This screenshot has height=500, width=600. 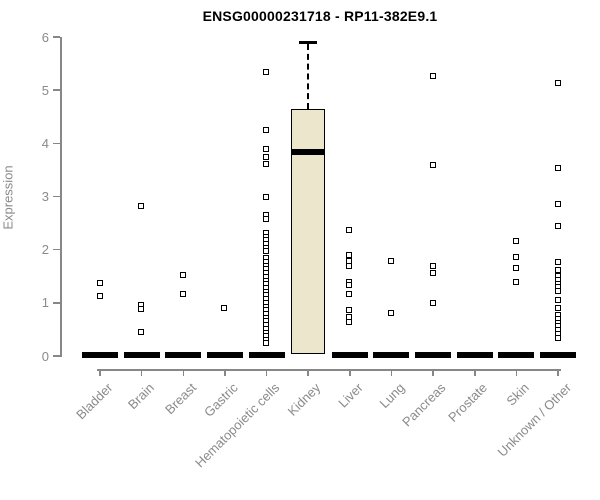 What do you see at coordinates (45, 37) in the screenshot?
I see `y-tick-label: 6` at bounding box center [45, 37].